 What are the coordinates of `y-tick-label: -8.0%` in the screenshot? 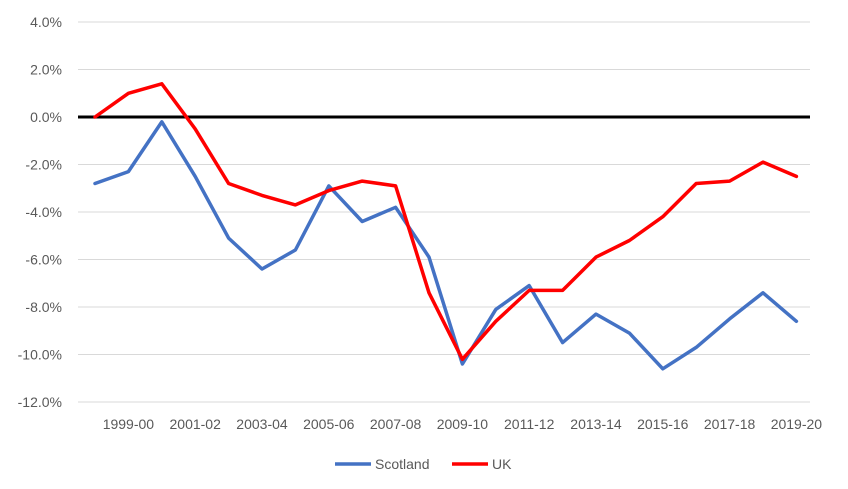 It's located at (43, 307).